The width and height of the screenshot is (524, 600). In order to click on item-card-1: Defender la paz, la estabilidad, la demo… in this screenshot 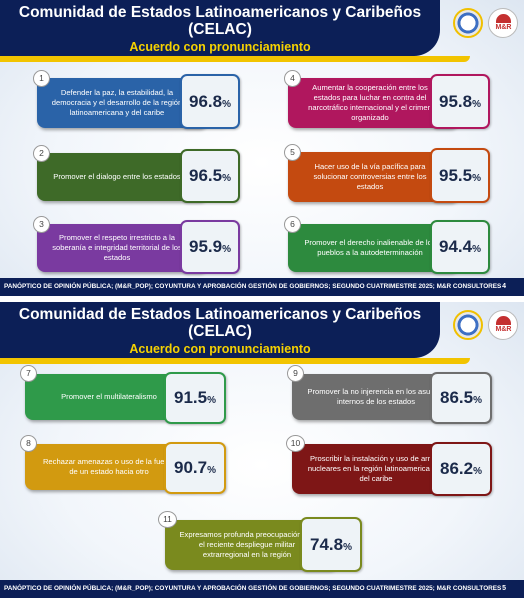, I will do `click(122, 103)`.